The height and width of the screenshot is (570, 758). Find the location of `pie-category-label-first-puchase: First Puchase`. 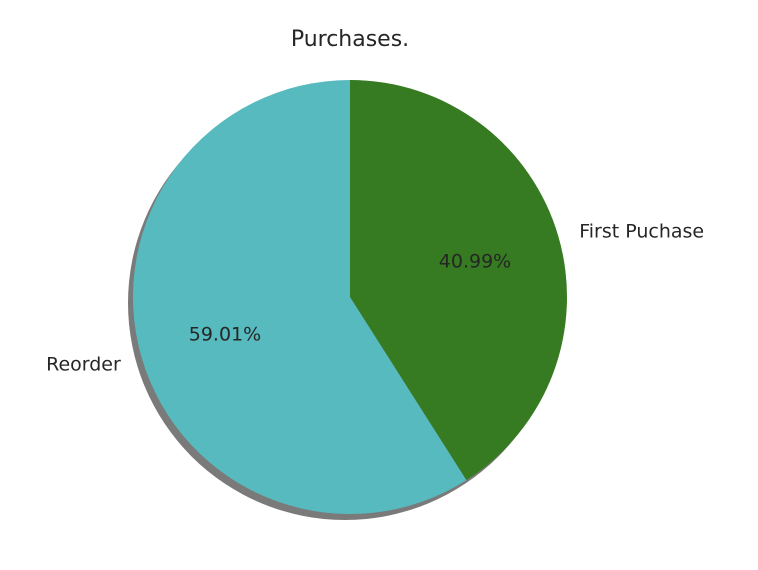

pie-category-label-first-puchase: First Puchase is located at coordinates (641, 231).